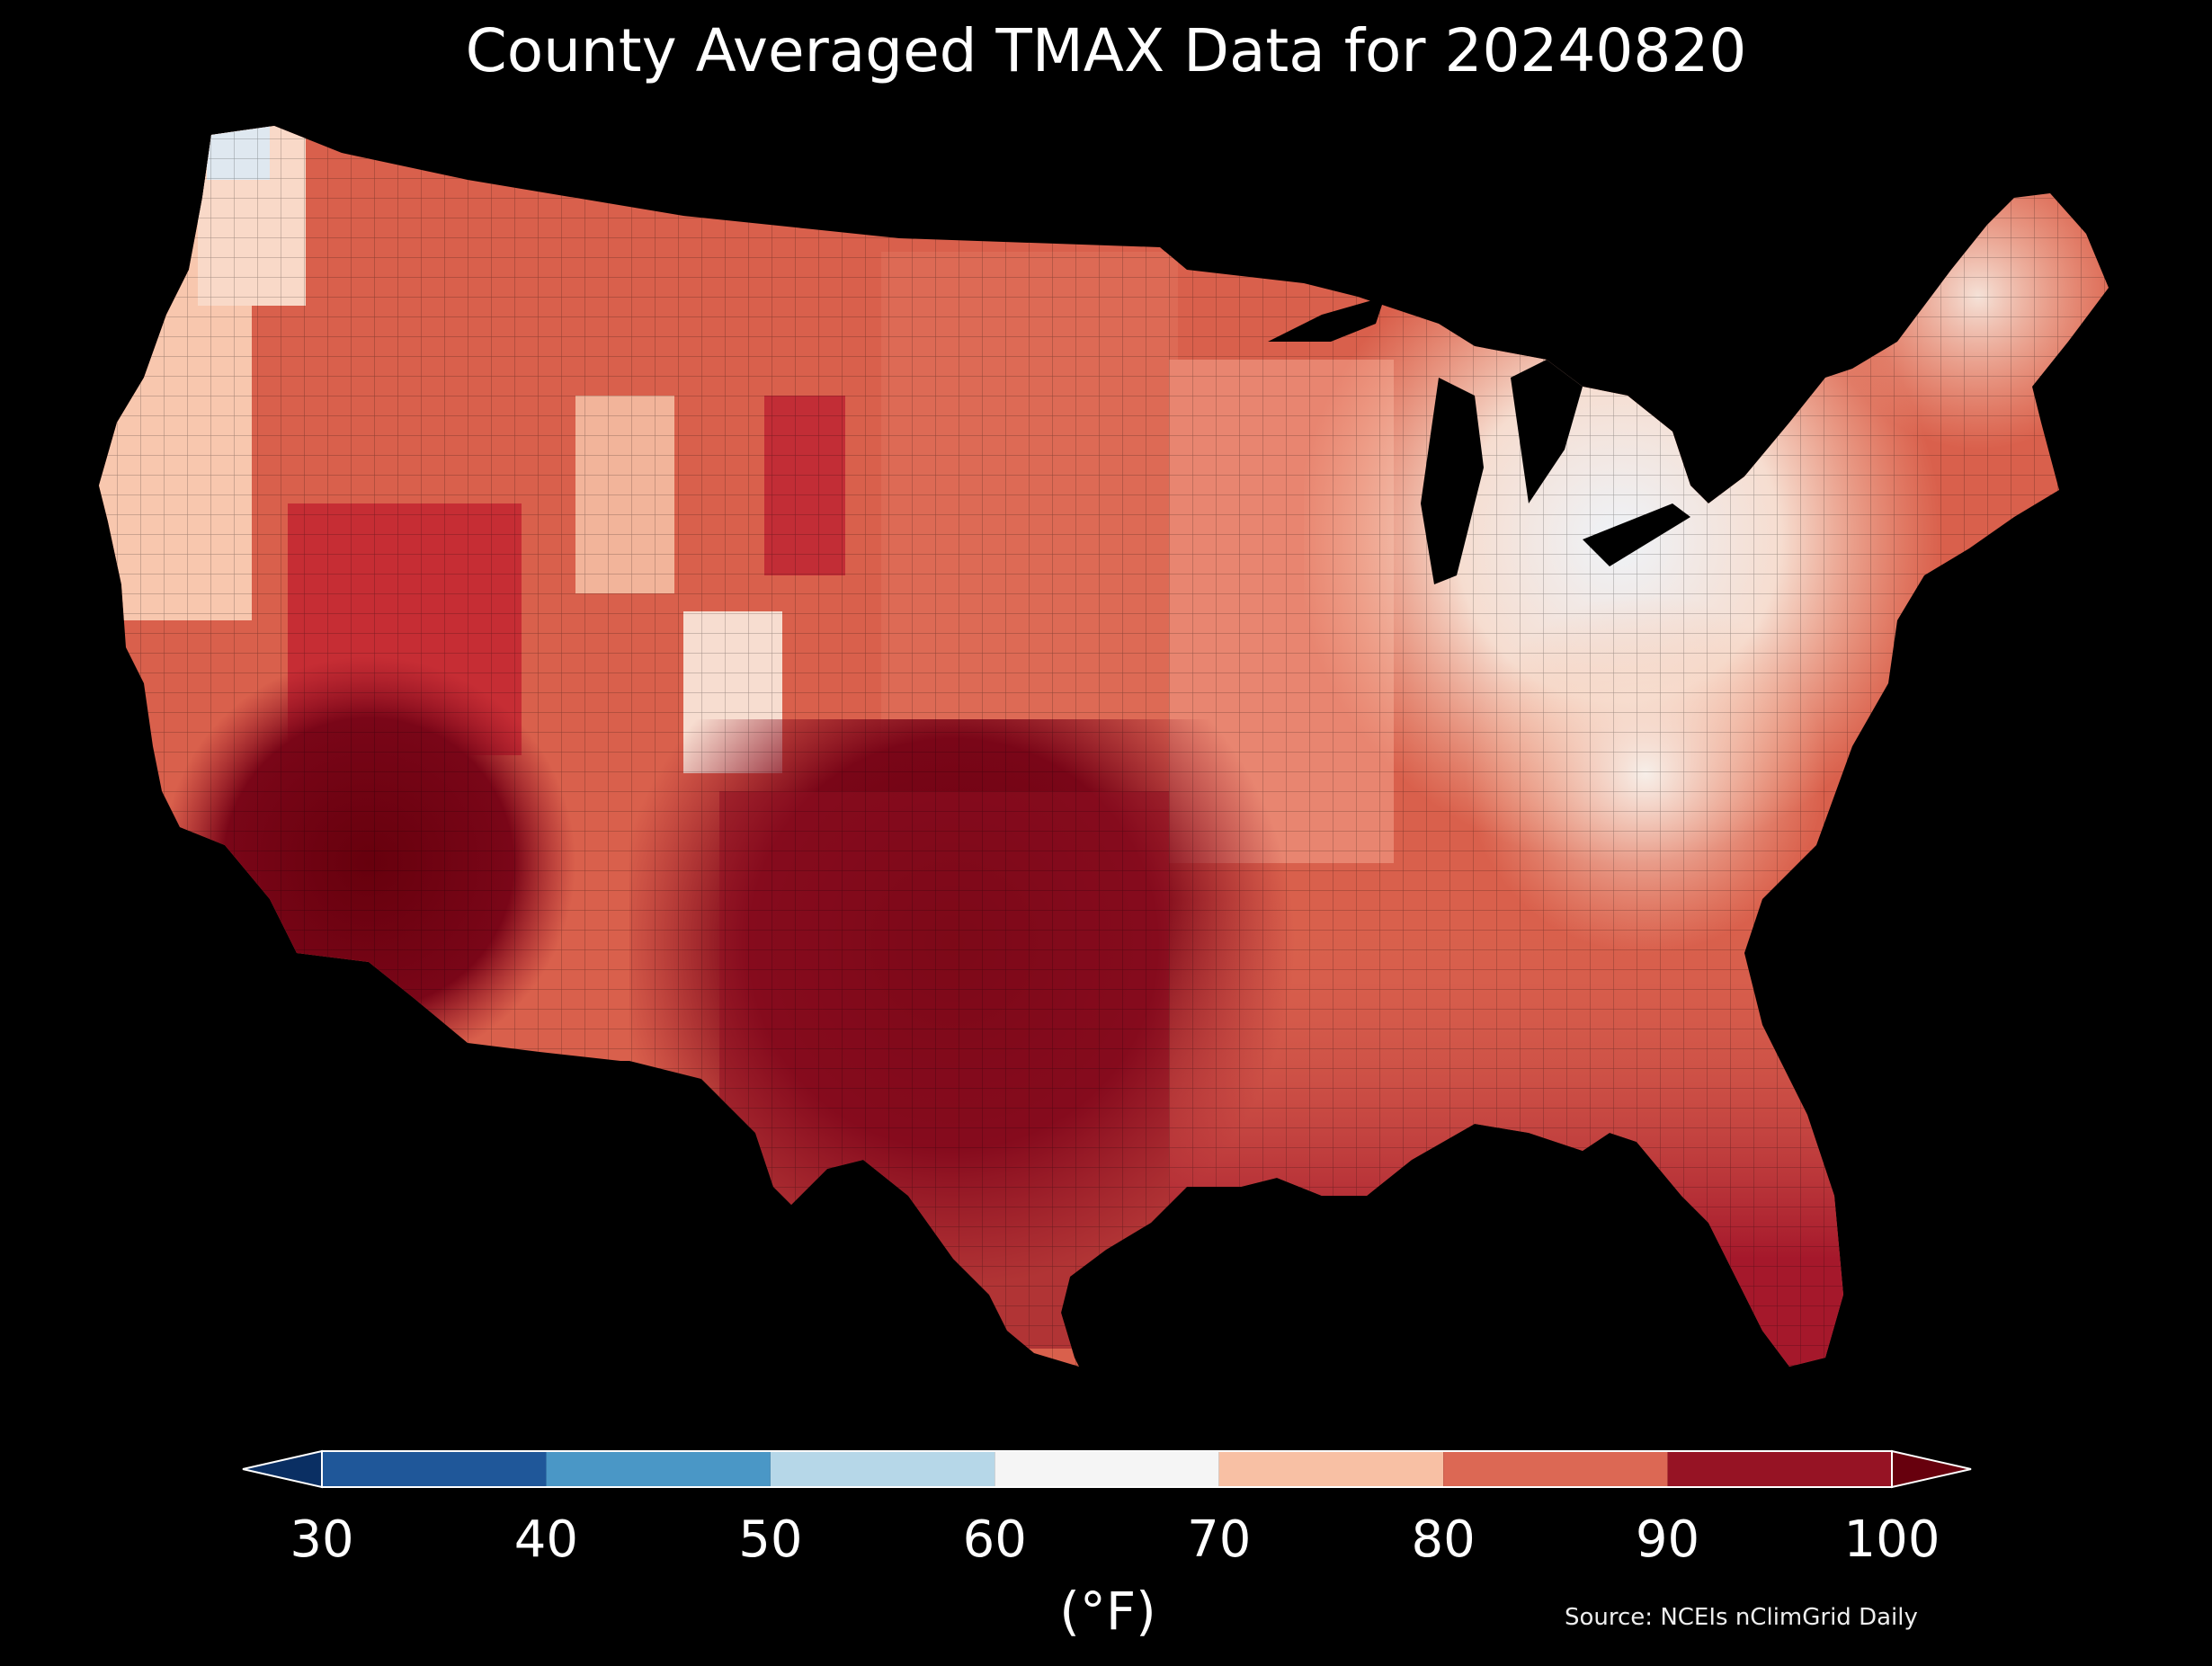 The height and width of the screenshot is (1666, 2212). What do you see at coordinates (1106, 50) in the screenshot?
I see `map-title: County Averaged TMAX Data for 20240820` at bounding box center [1106, 50].